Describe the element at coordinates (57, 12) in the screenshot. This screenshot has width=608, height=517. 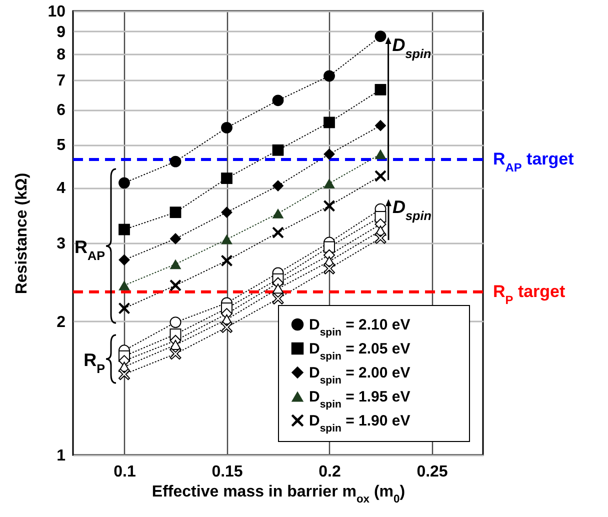
I see `y-tick-label: 10` at that location.